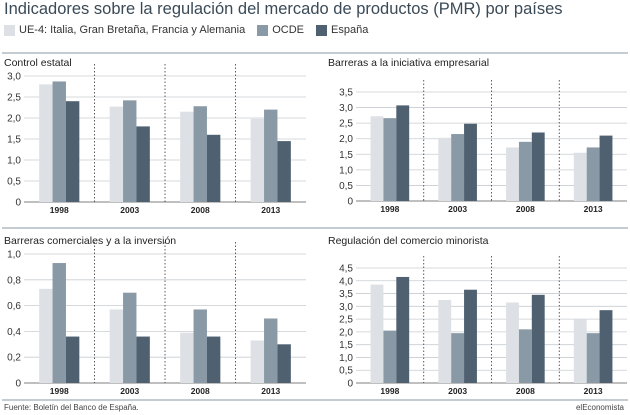 Image resolution: width=630 pixels, height=415 pixels. What do you see at coordinates (288, 30) in the screenshot?
I see `legend-label-ocde: OCDE` at bounding box center [288, 30].